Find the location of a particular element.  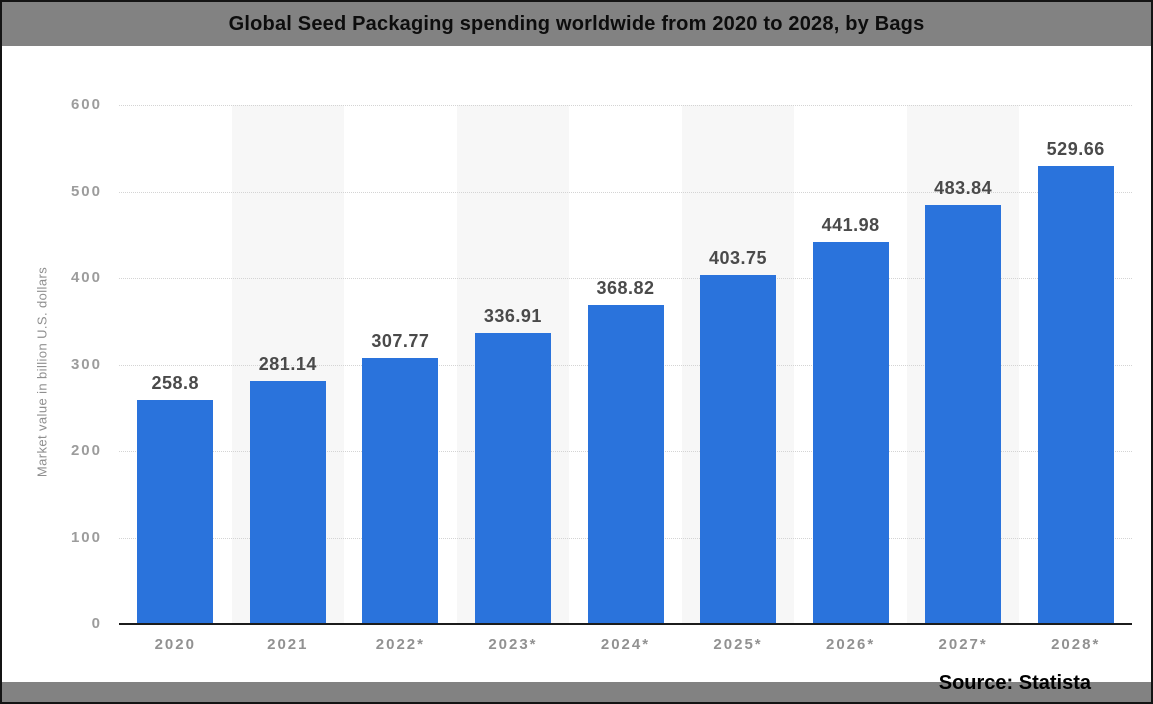

x-tick-label-2027*: 2027* is located at coordinates (963, 644).